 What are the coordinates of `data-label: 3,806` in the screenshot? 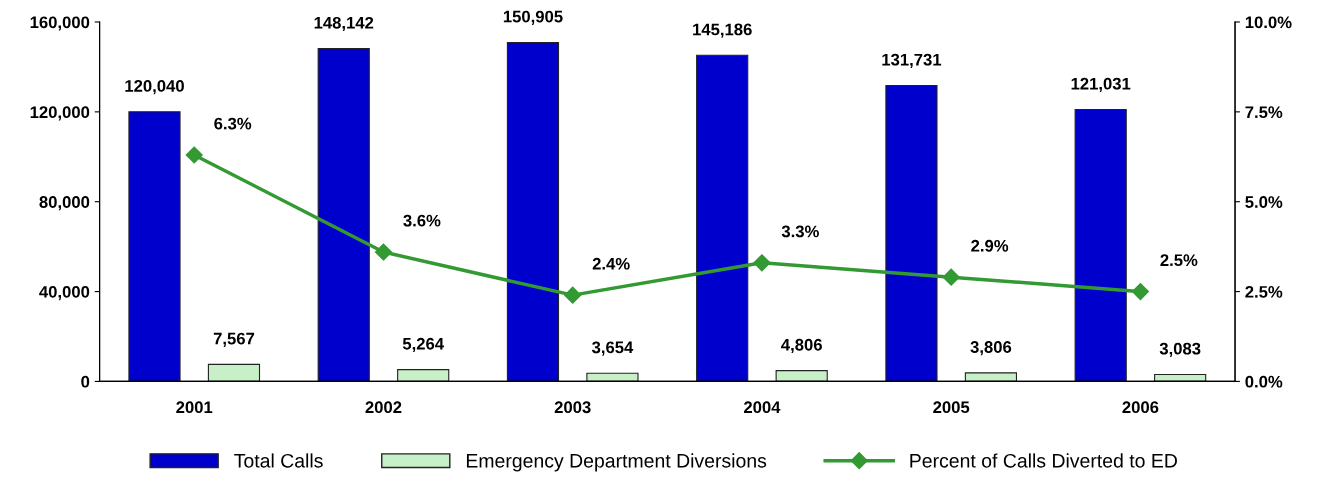 It's located at (991, 348).